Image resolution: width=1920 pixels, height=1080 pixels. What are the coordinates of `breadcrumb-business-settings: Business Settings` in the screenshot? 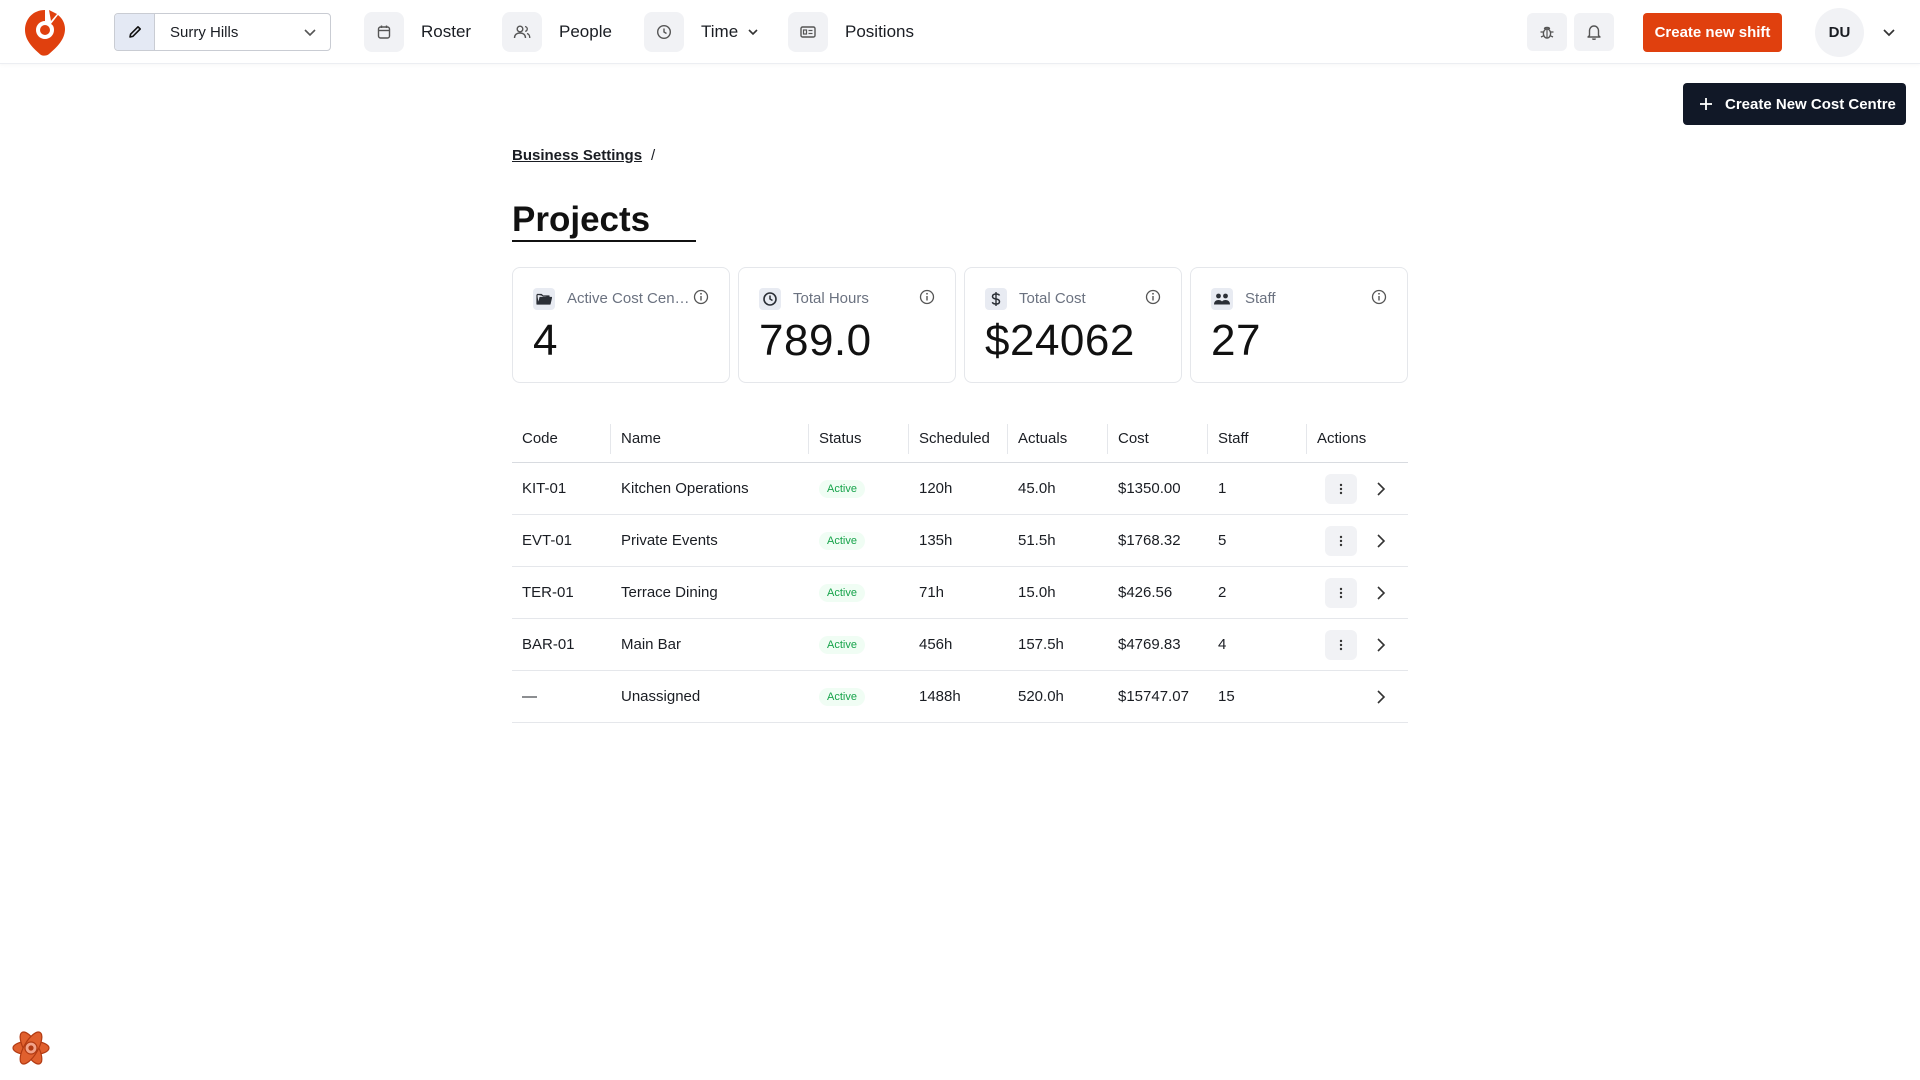 It's located at (577, 155).